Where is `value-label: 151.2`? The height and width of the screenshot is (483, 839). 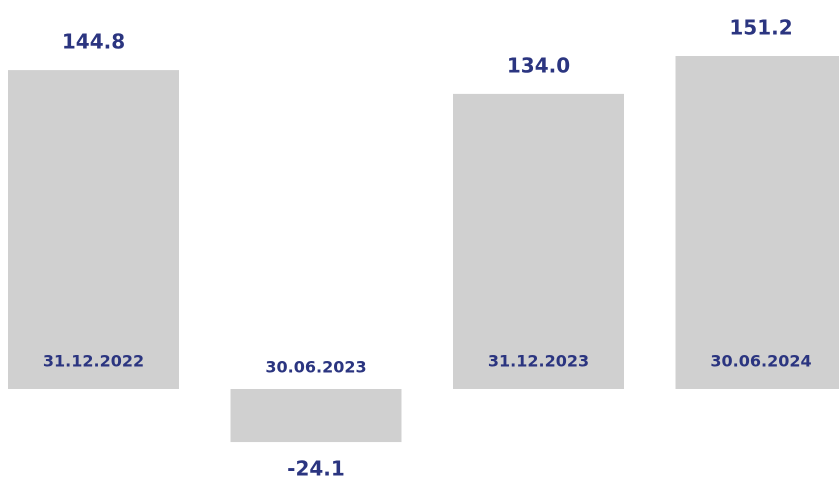 value-label: 151.2 is located at coordinates (760, 28).